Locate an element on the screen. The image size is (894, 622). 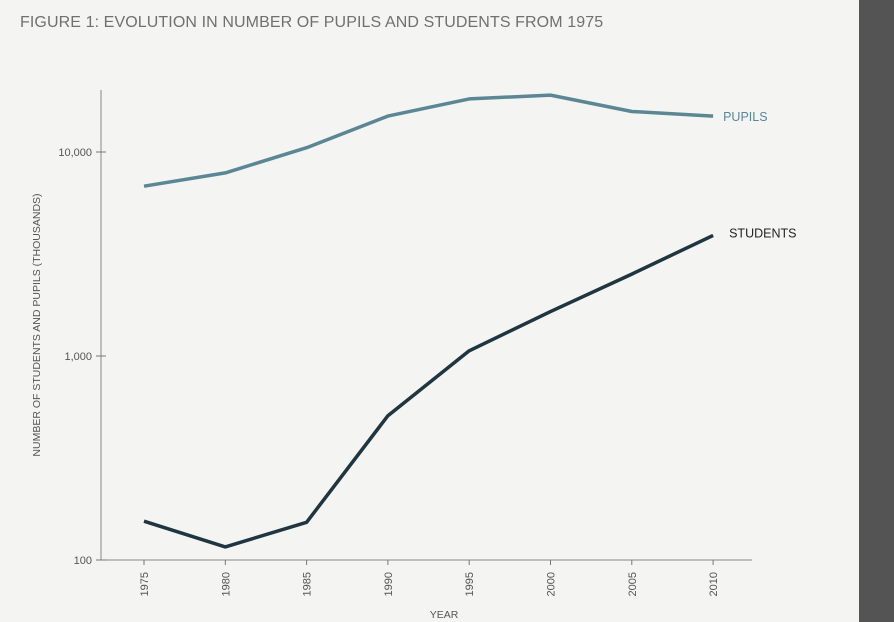
x-tick-label: 1980 is located at coordinates (226, 584).